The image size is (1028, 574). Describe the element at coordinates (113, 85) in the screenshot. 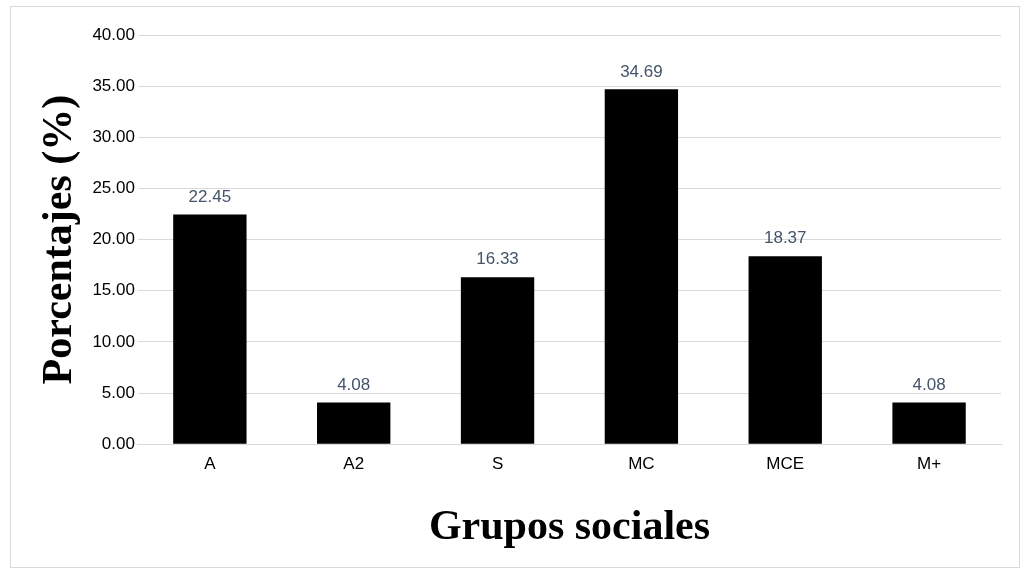

I see `y-tick-label: 35.00` at that location.